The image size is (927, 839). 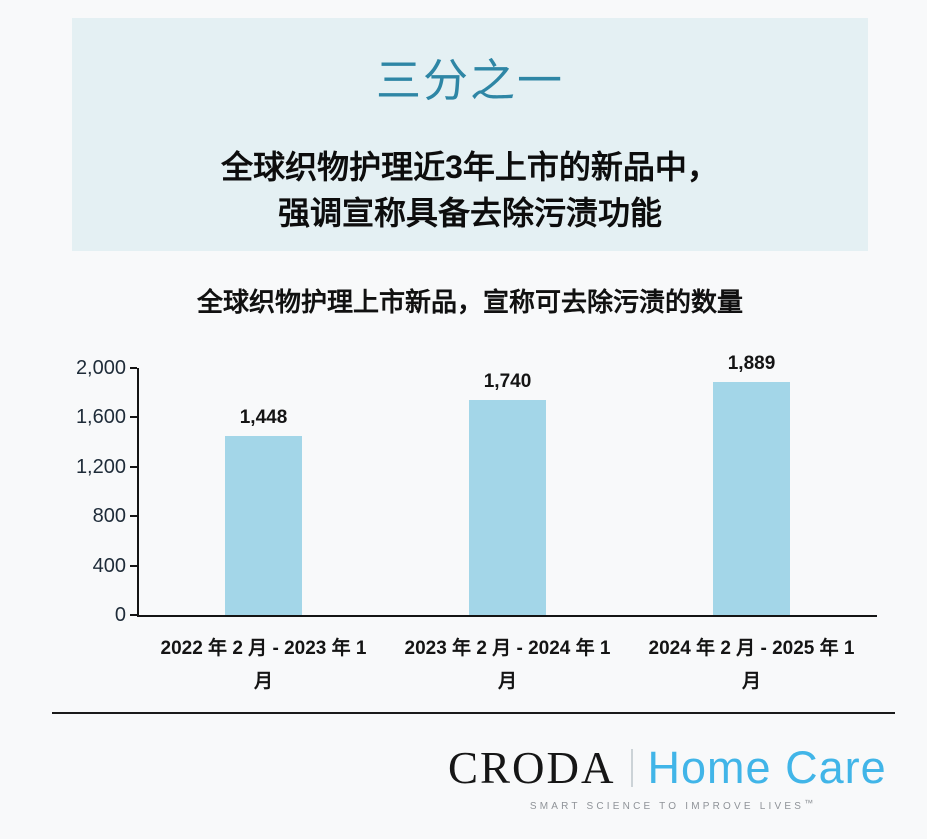 I want to click on logo-separator-bar, so click(x=631, y=768).